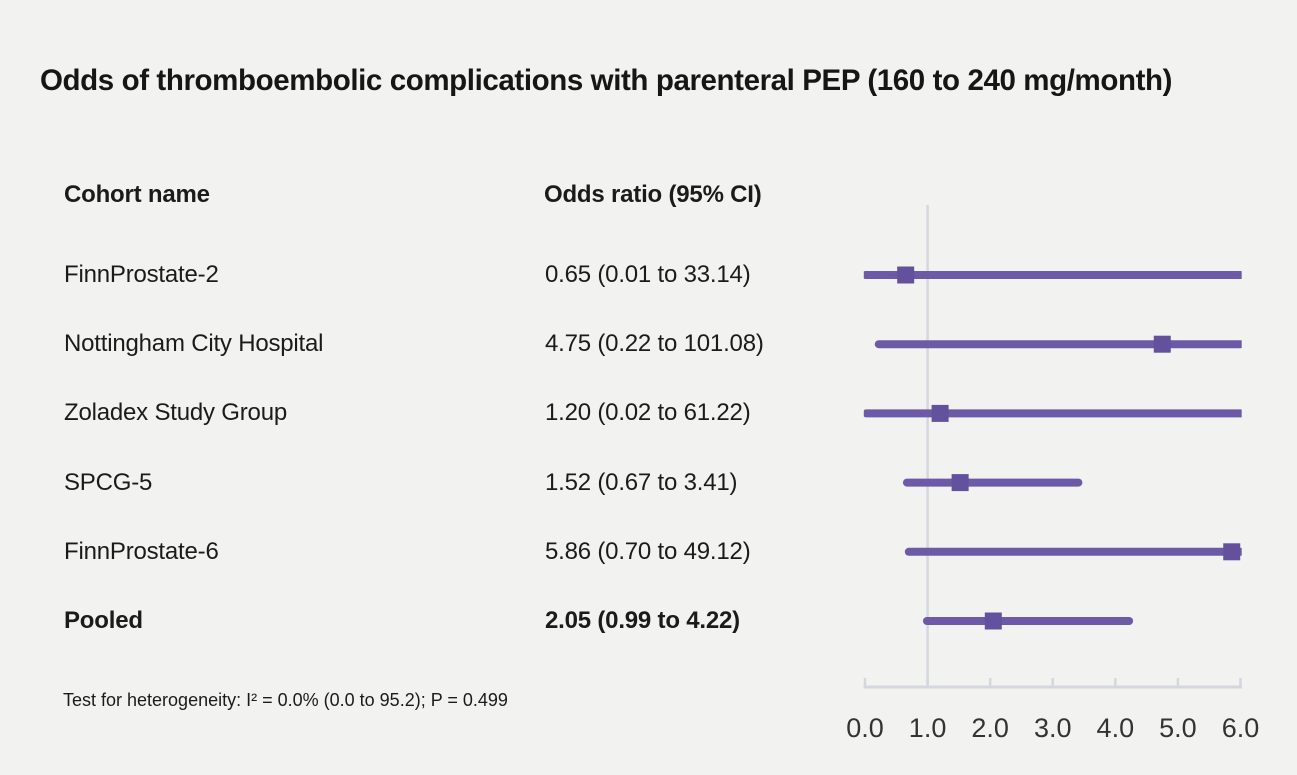 The width and height of the screenshot is (1297, 775). What do you see at coordinates (654, 344) in the screenshot?
I see `odds-ratio-value: 4.75 (0.22 to 101.08)` at bounding box center [654, 344].